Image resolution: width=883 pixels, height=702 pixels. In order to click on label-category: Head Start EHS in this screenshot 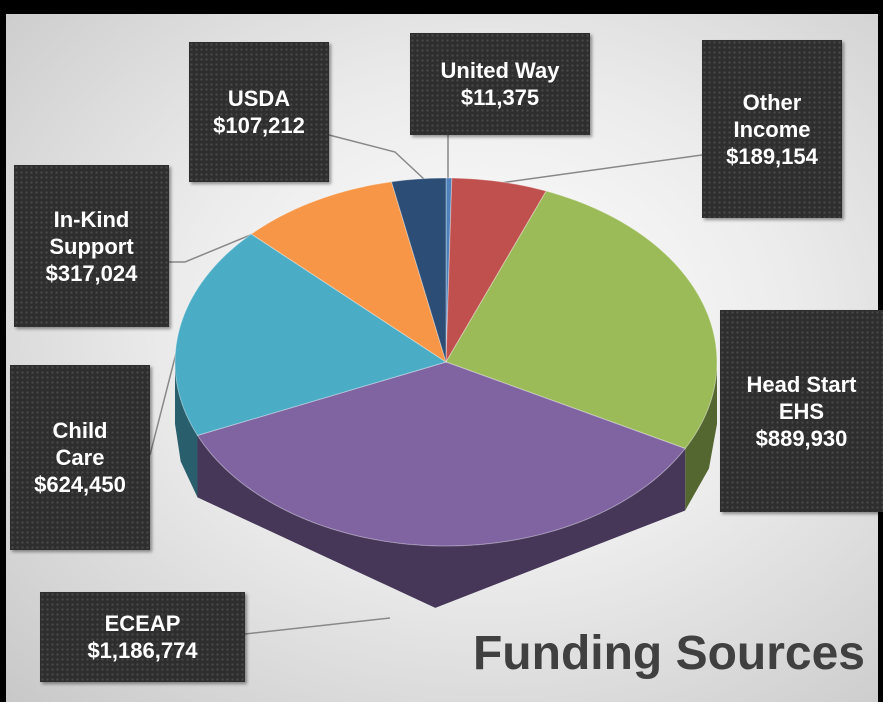, I will do `click(801, 397)`.